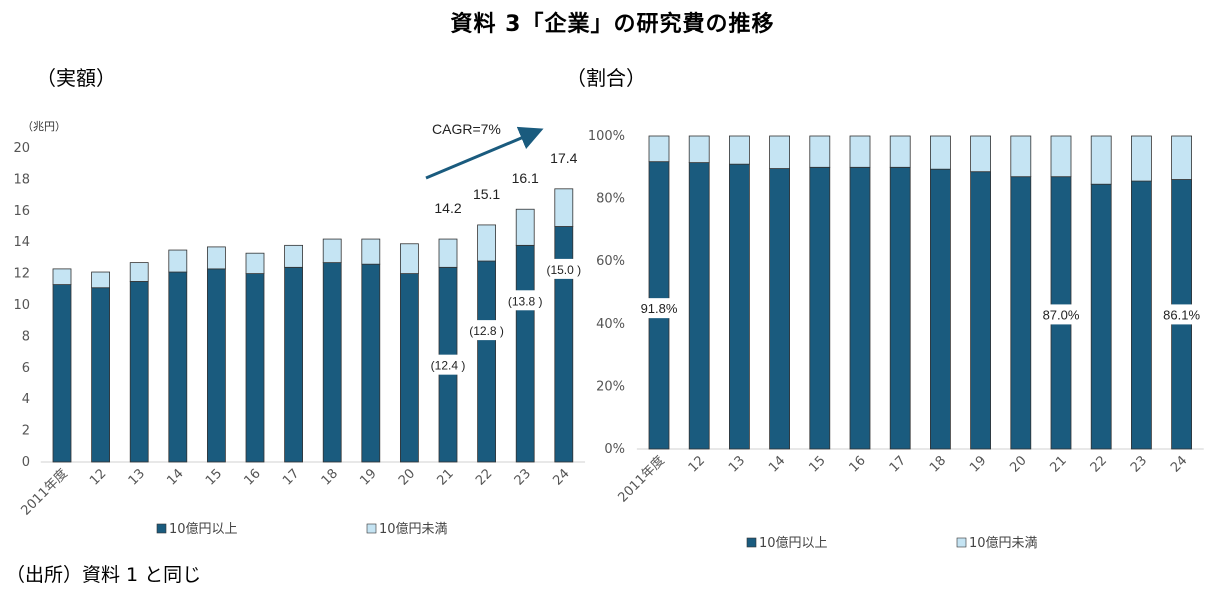 The width and height of the screenshot is (1225, 594). I want to click on amount-y-tick: 6, so click(26, 368).